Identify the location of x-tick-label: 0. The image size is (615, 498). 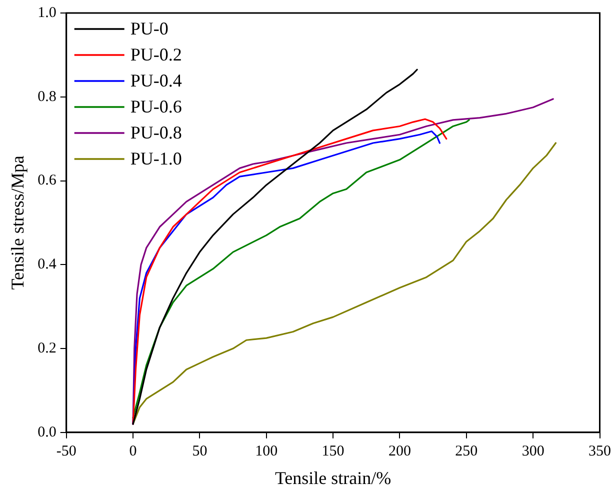
(133, 451).